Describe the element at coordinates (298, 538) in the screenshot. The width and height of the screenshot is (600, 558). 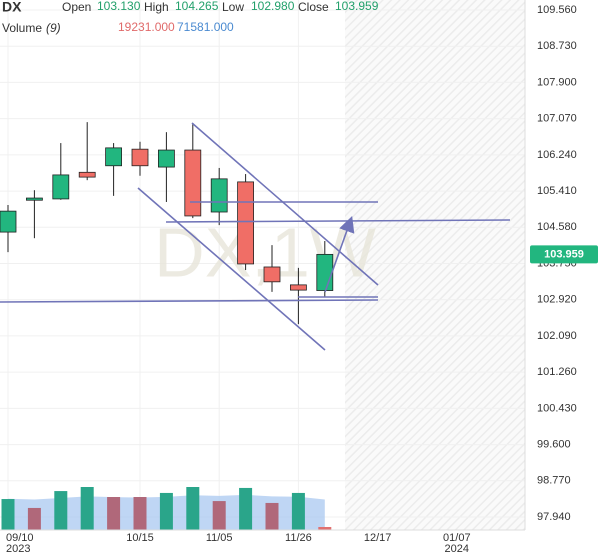
I see `x-tick-label: 11/26` at that location.